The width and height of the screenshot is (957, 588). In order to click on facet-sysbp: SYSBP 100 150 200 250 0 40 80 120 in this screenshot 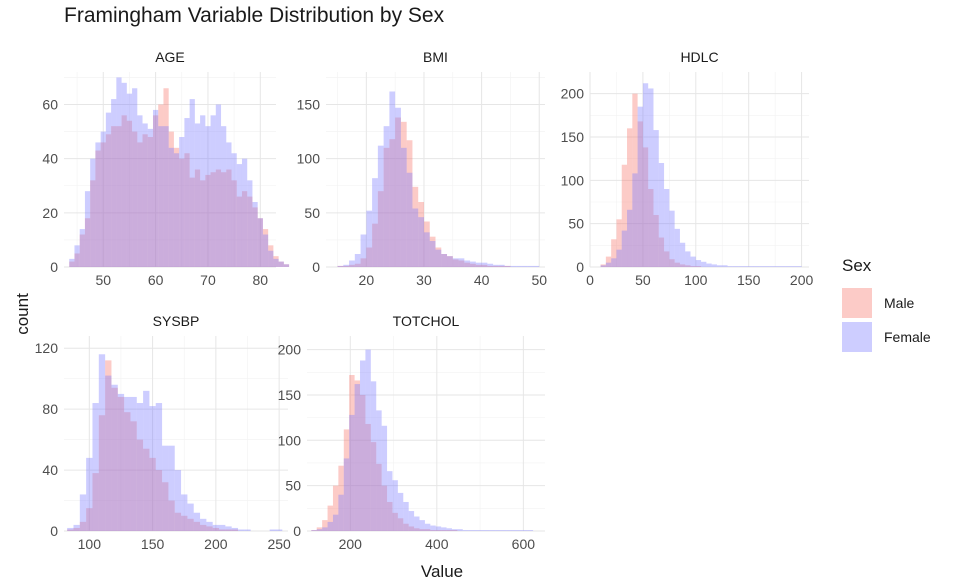, I will do `click(163, 432)`.